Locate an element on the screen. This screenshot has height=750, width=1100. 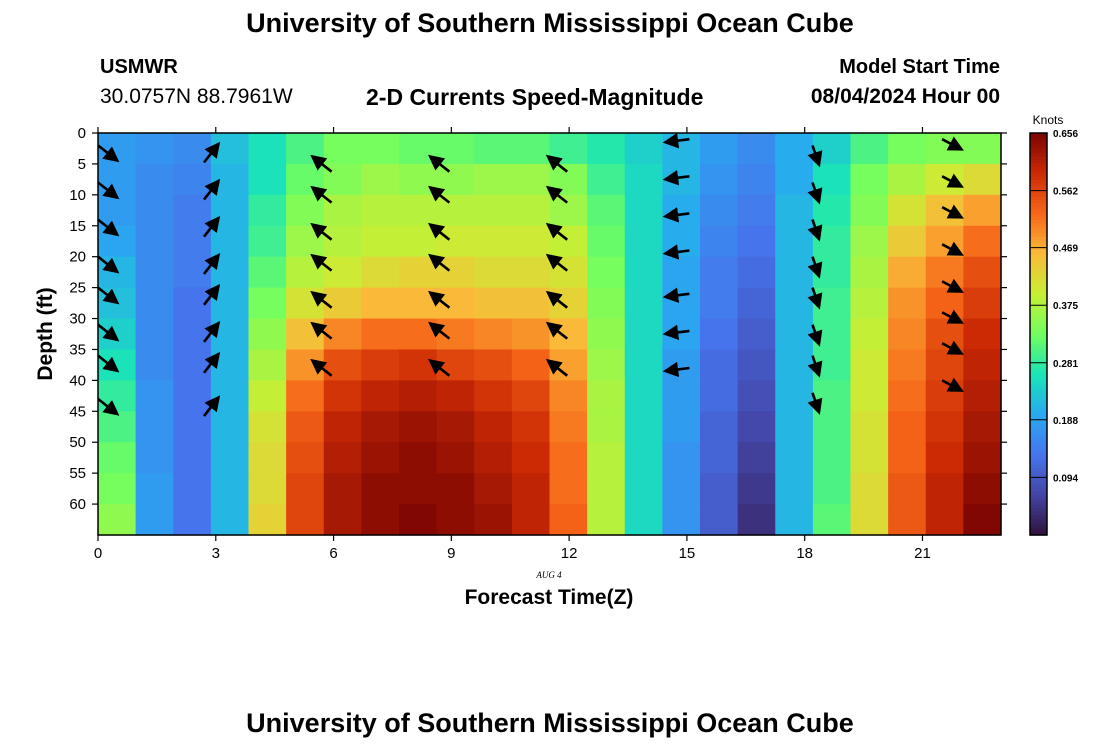
station-coordinates: 30.0757N 88.7961W is located at coordinates (196, 96).